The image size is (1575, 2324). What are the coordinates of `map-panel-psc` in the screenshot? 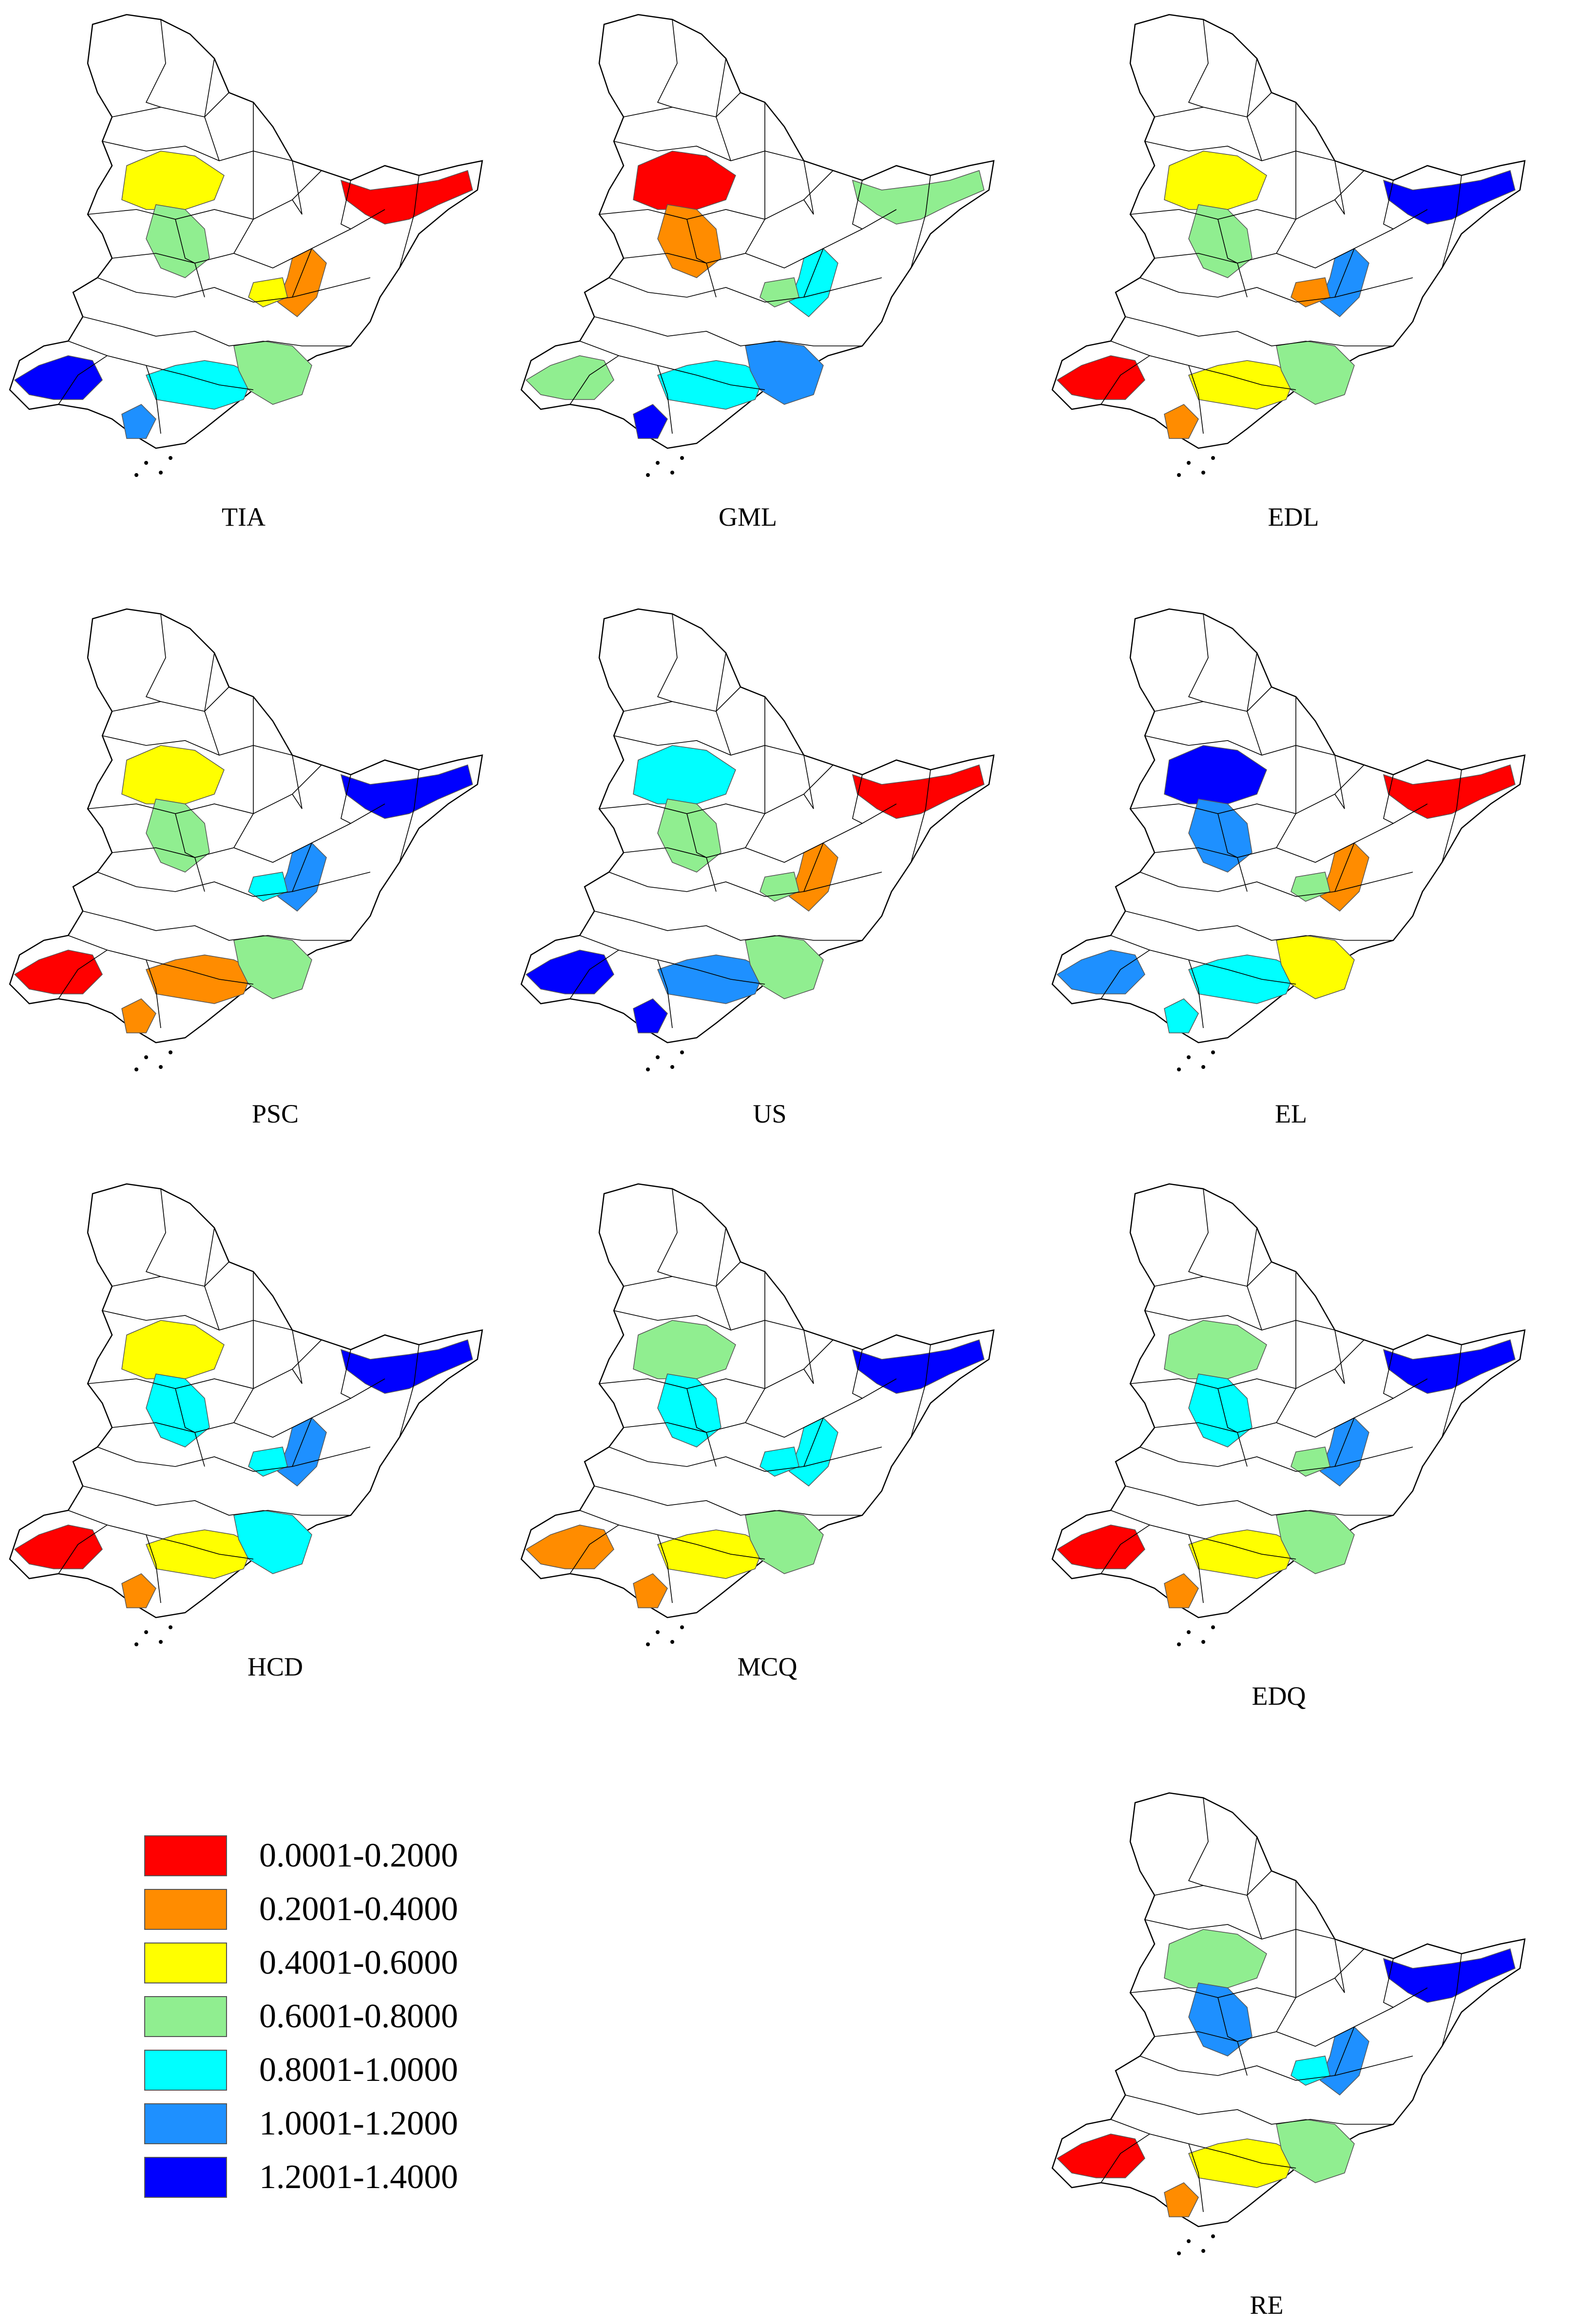 It's located at (243, 843).